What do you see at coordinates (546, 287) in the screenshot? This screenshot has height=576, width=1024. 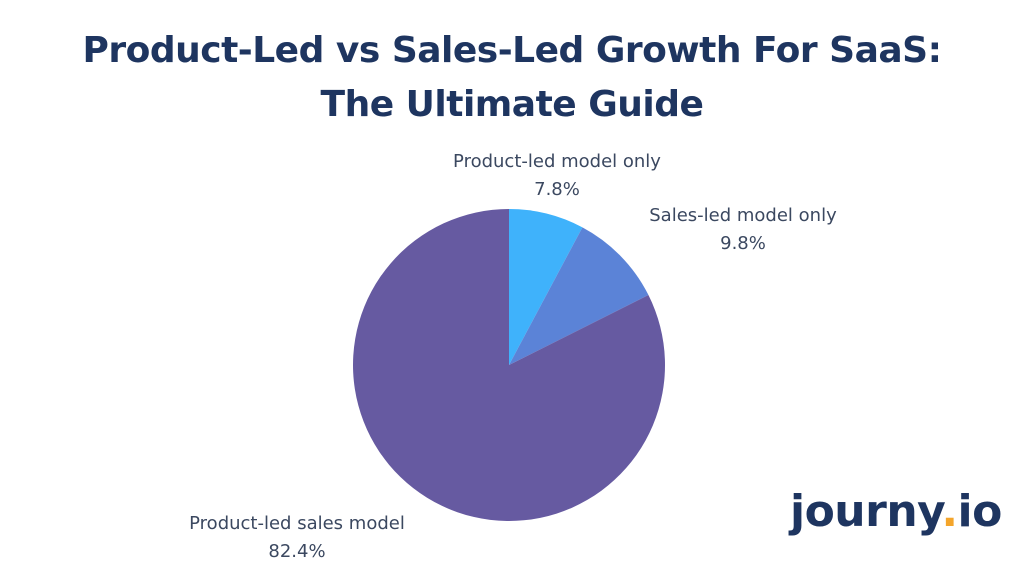 I see `pie-slice-product-led-model-only` at bounding box center [546, 287].